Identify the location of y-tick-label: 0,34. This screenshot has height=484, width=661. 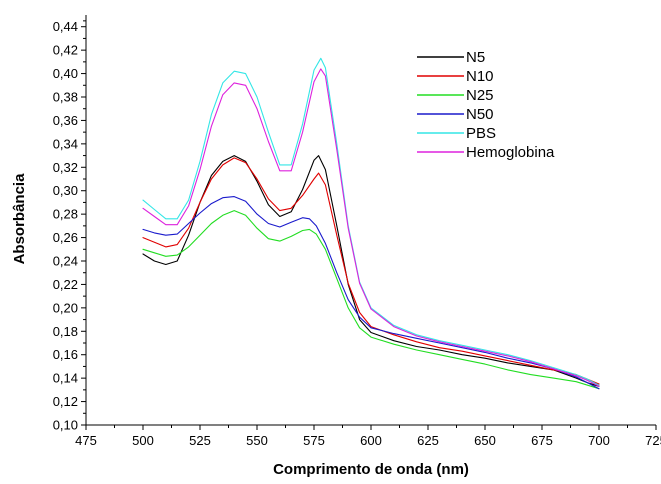
(65, 143).